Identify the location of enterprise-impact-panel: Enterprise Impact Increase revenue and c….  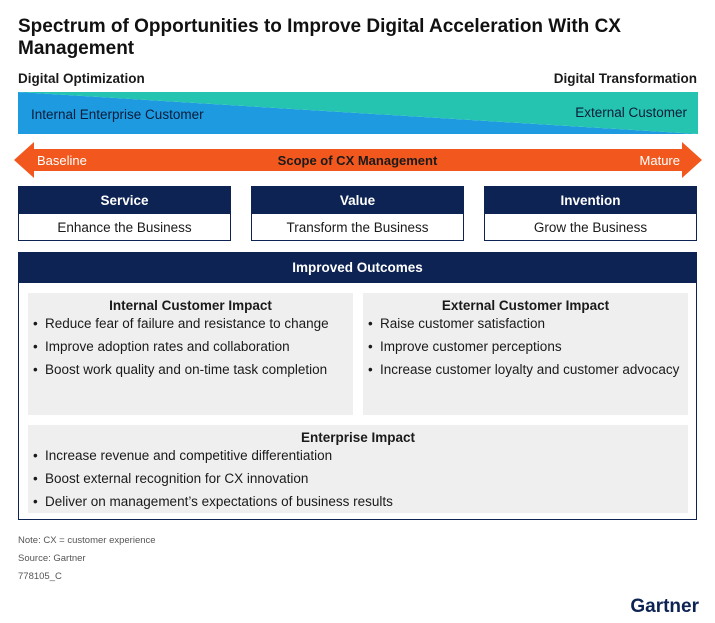
(358, 469).